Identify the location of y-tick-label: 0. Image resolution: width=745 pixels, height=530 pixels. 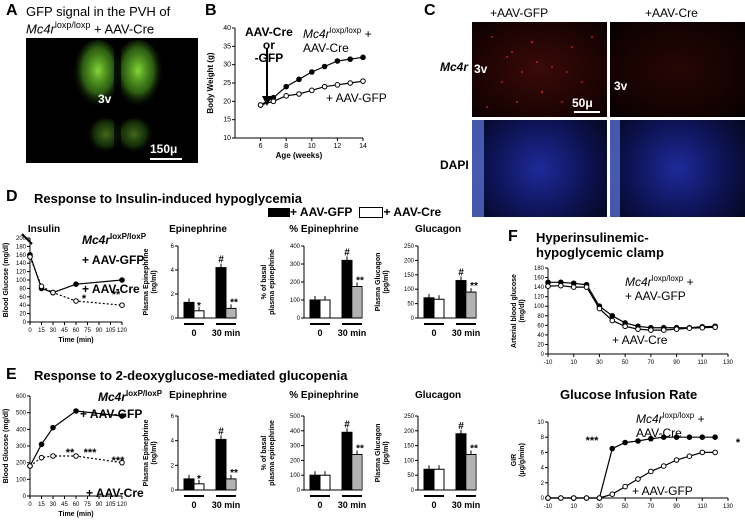
(413, 491).